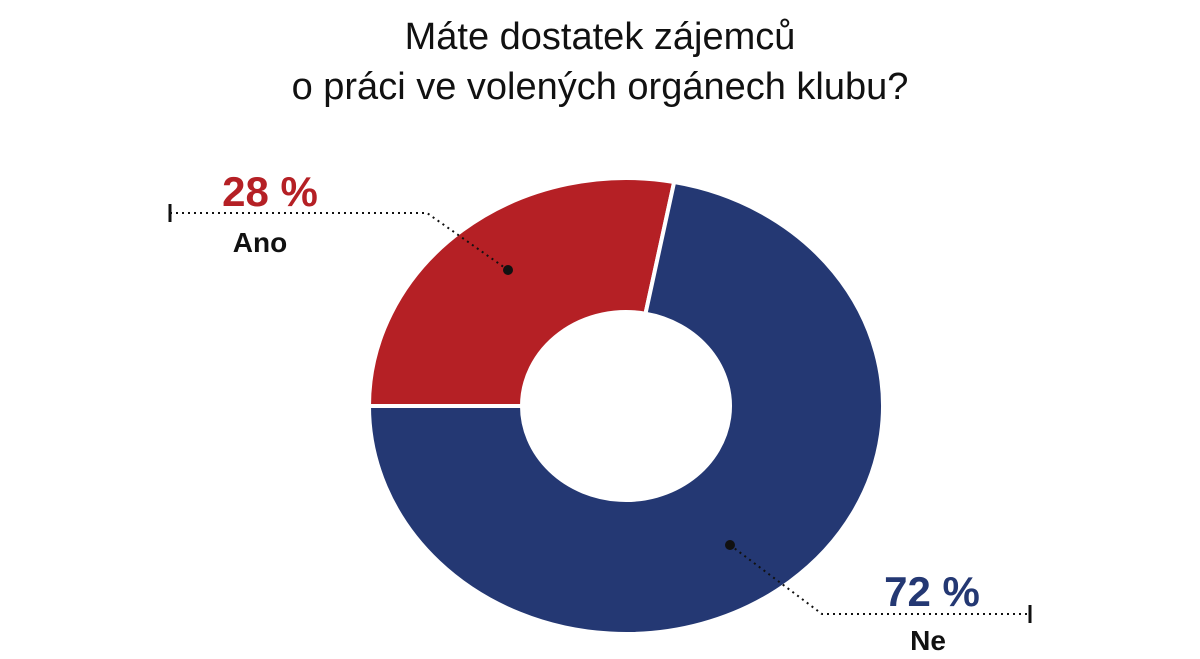 This screenshot has width=1200, height=659. Describe the element at coordinates (521, 292) in the screenshot. I see `slice-ano` at that location.